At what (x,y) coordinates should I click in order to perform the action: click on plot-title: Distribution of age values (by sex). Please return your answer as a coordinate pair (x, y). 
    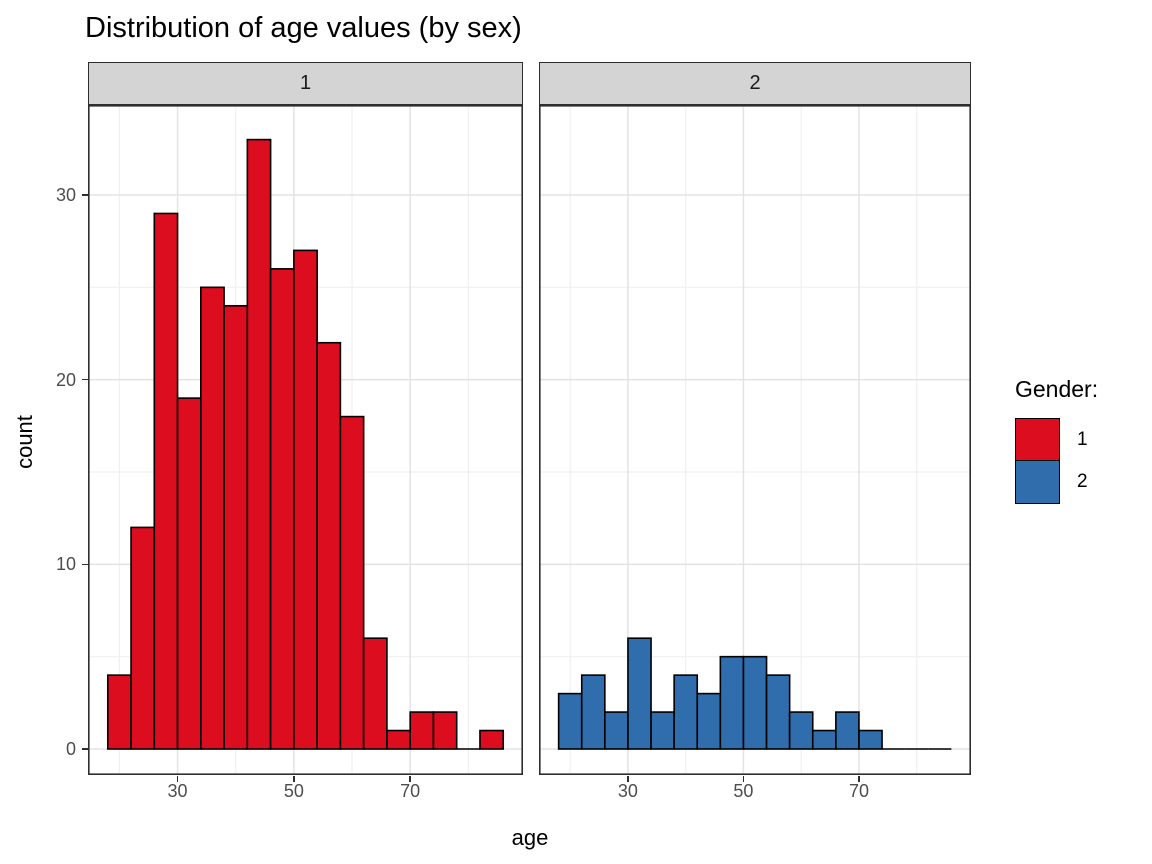
    Looking at the image, I should click on (303, 28).